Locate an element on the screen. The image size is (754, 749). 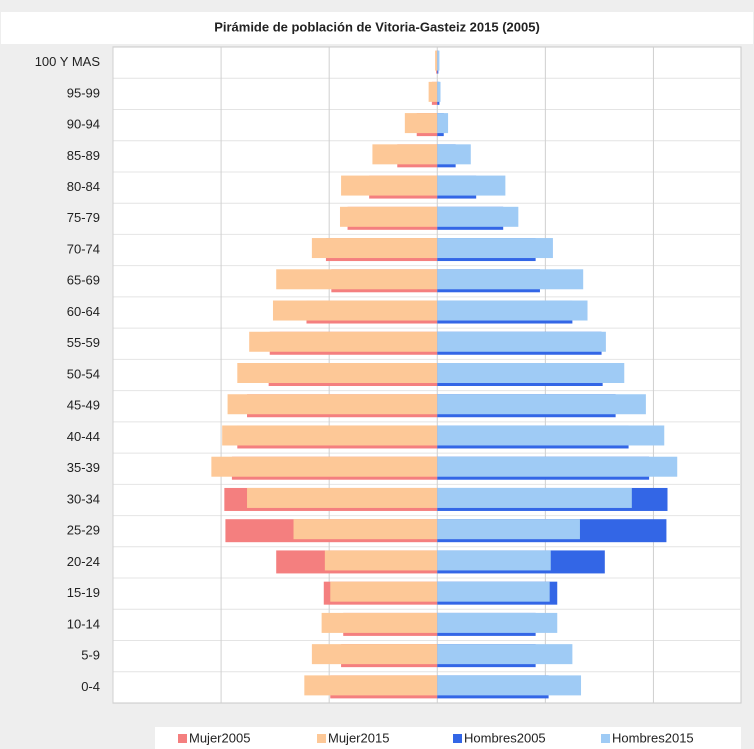
y-tick-label: 90-94 is located at coordinates (83, 124).